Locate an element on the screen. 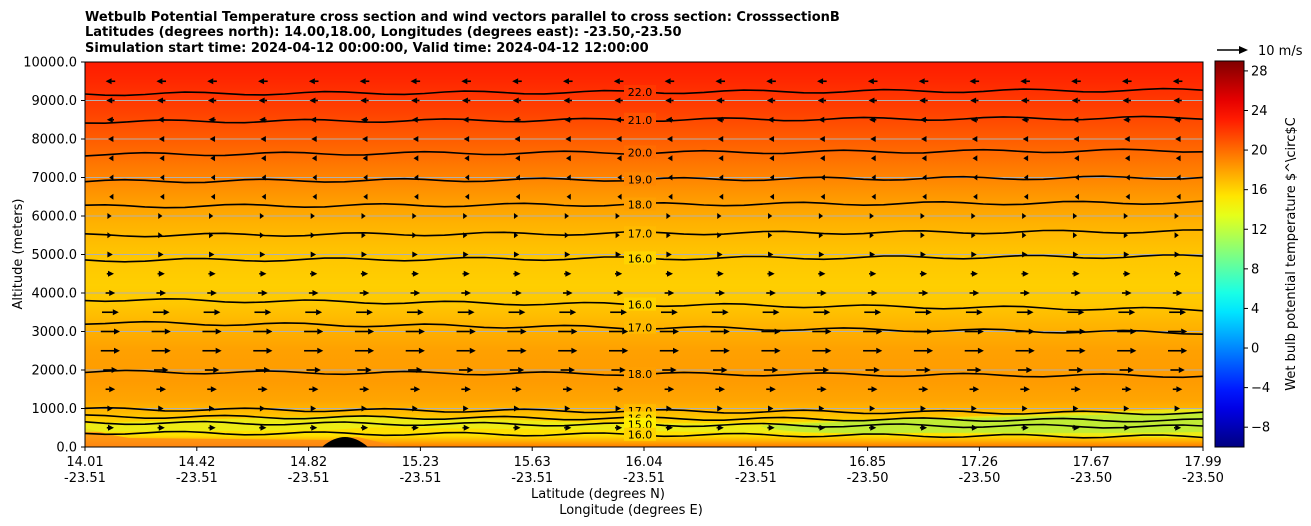 This screenshot has width=1311, height=526. x-tick-label-latitude: 14.82 is located at coordinates (308, 462).